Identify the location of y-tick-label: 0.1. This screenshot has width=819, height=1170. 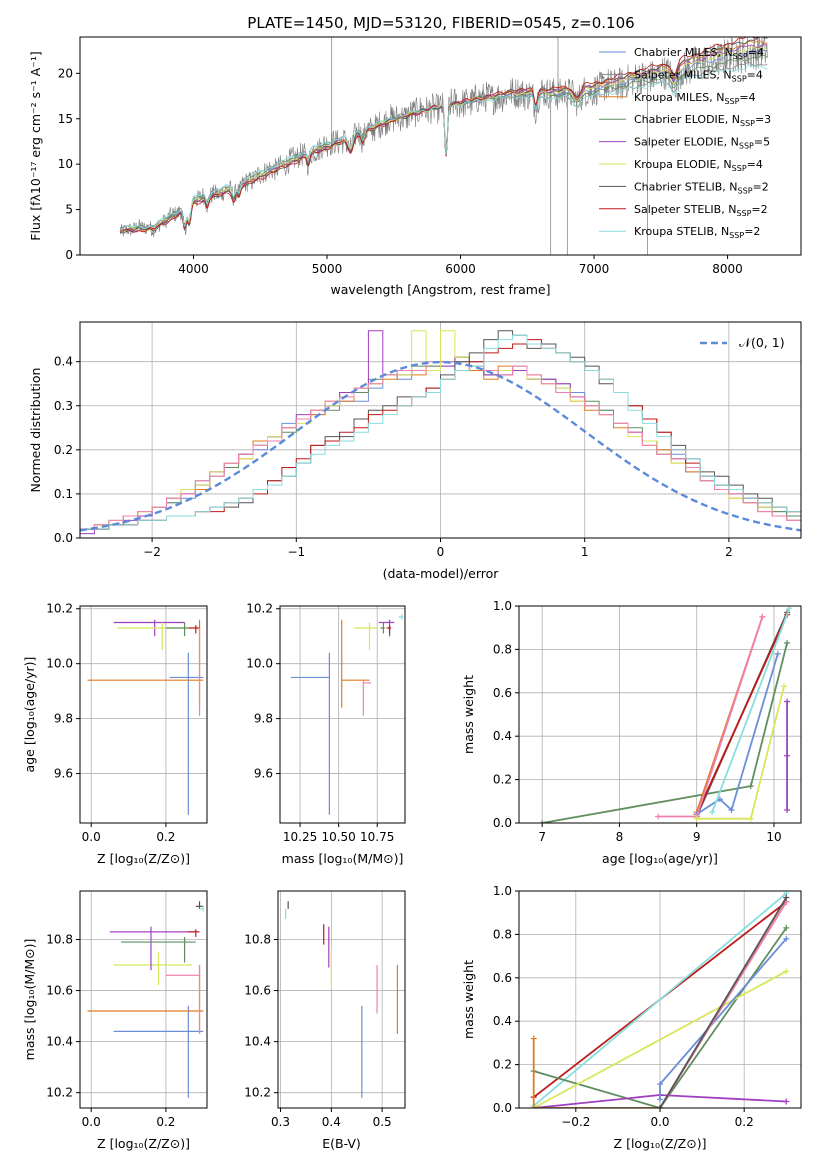
(63, 494).